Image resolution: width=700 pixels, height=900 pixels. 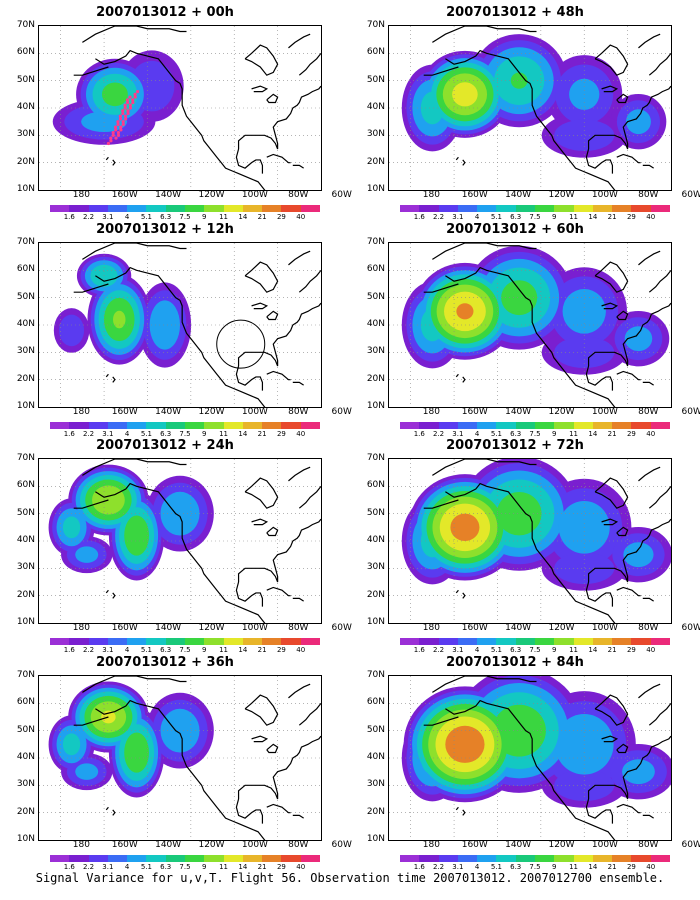 What do you see at coordinates (561, 195) in the screenshot?
I see `x-tick-label: 120W` at bounding box center [561, 195].